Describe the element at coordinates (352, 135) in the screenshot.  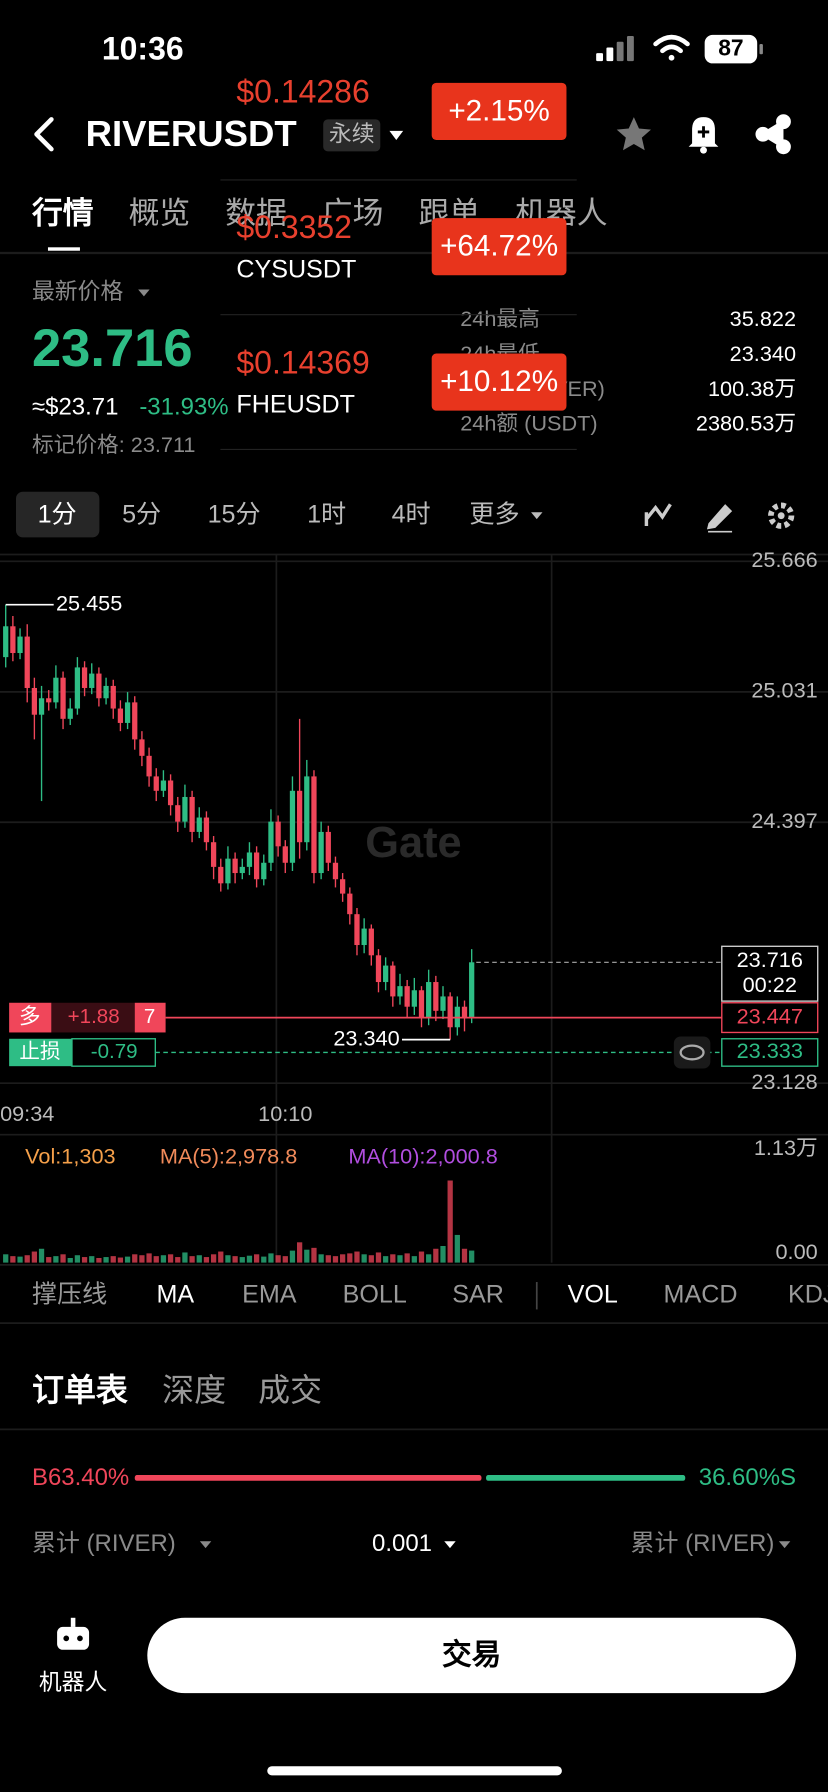
I see `badge-bg` at that location.